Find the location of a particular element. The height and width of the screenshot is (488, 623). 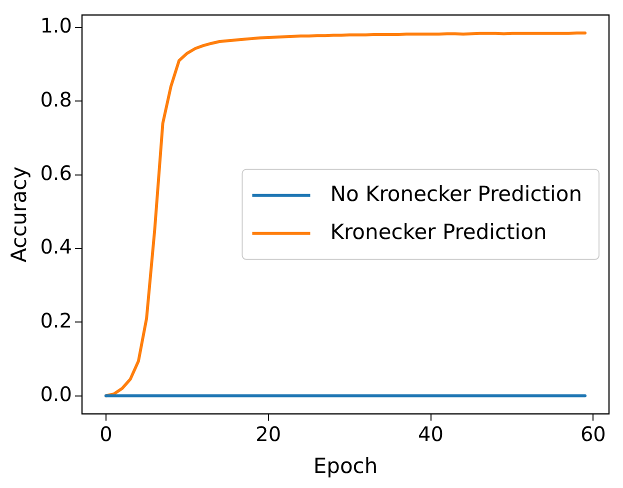

x-axis-title: Epoch is located at coordinates (345, 466).